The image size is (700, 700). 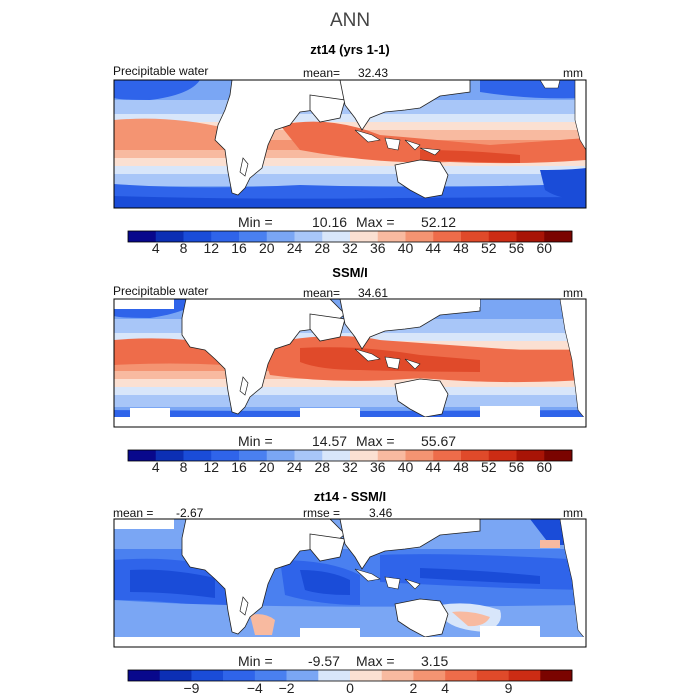 What do you see at coordinates (573, 513) in the screenshot?
I see `panel-3-units: mm` at bounding box center [573, 513].